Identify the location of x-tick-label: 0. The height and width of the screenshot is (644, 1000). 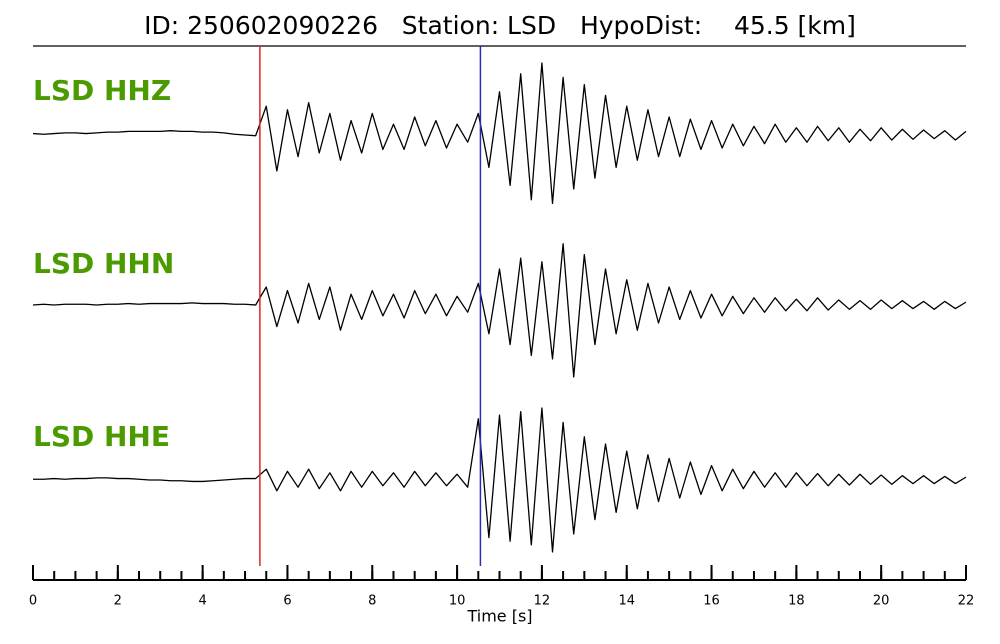
(33, 601).